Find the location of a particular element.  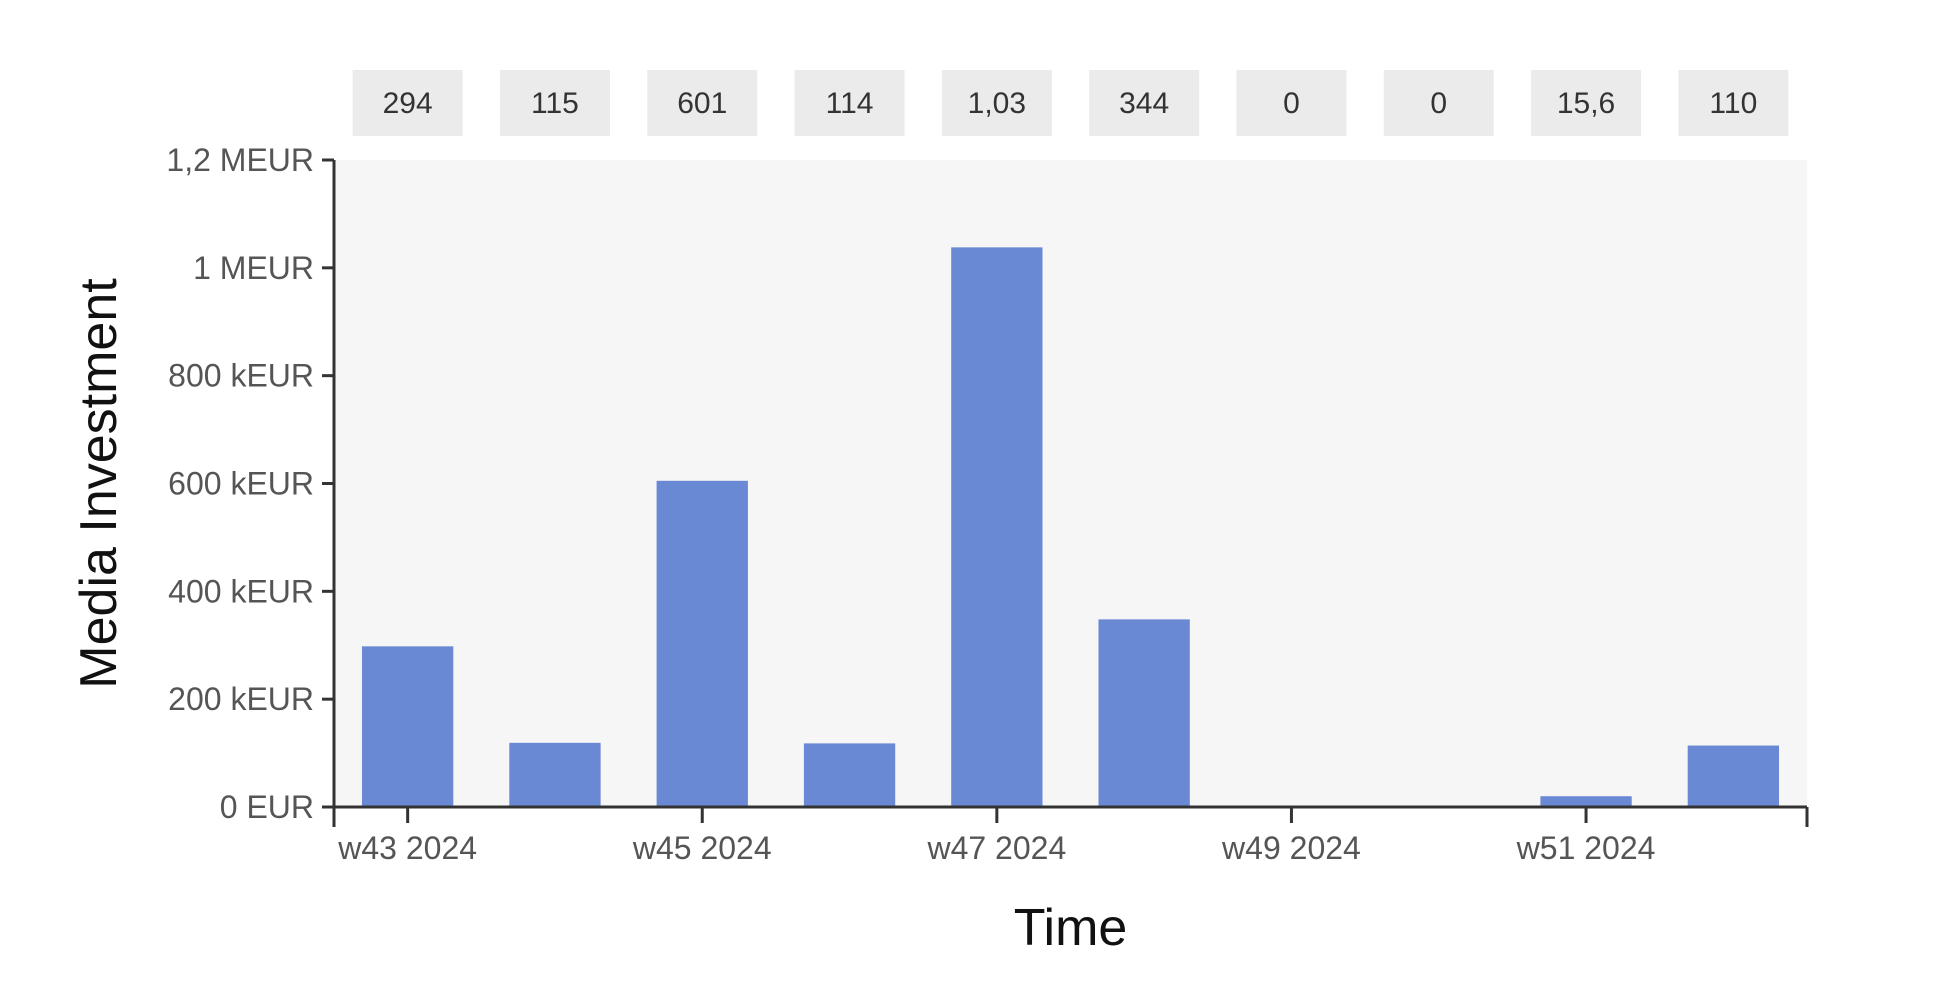

value-label-text: 110 is located at coordinates (1733, 103).